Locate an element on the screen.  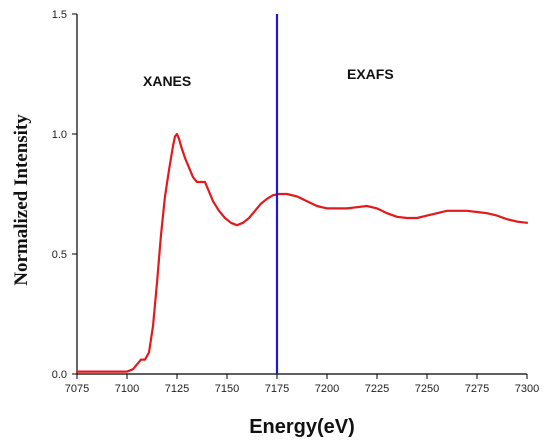
y-tick-label: 1.5 is located at coordinates (59, 15).